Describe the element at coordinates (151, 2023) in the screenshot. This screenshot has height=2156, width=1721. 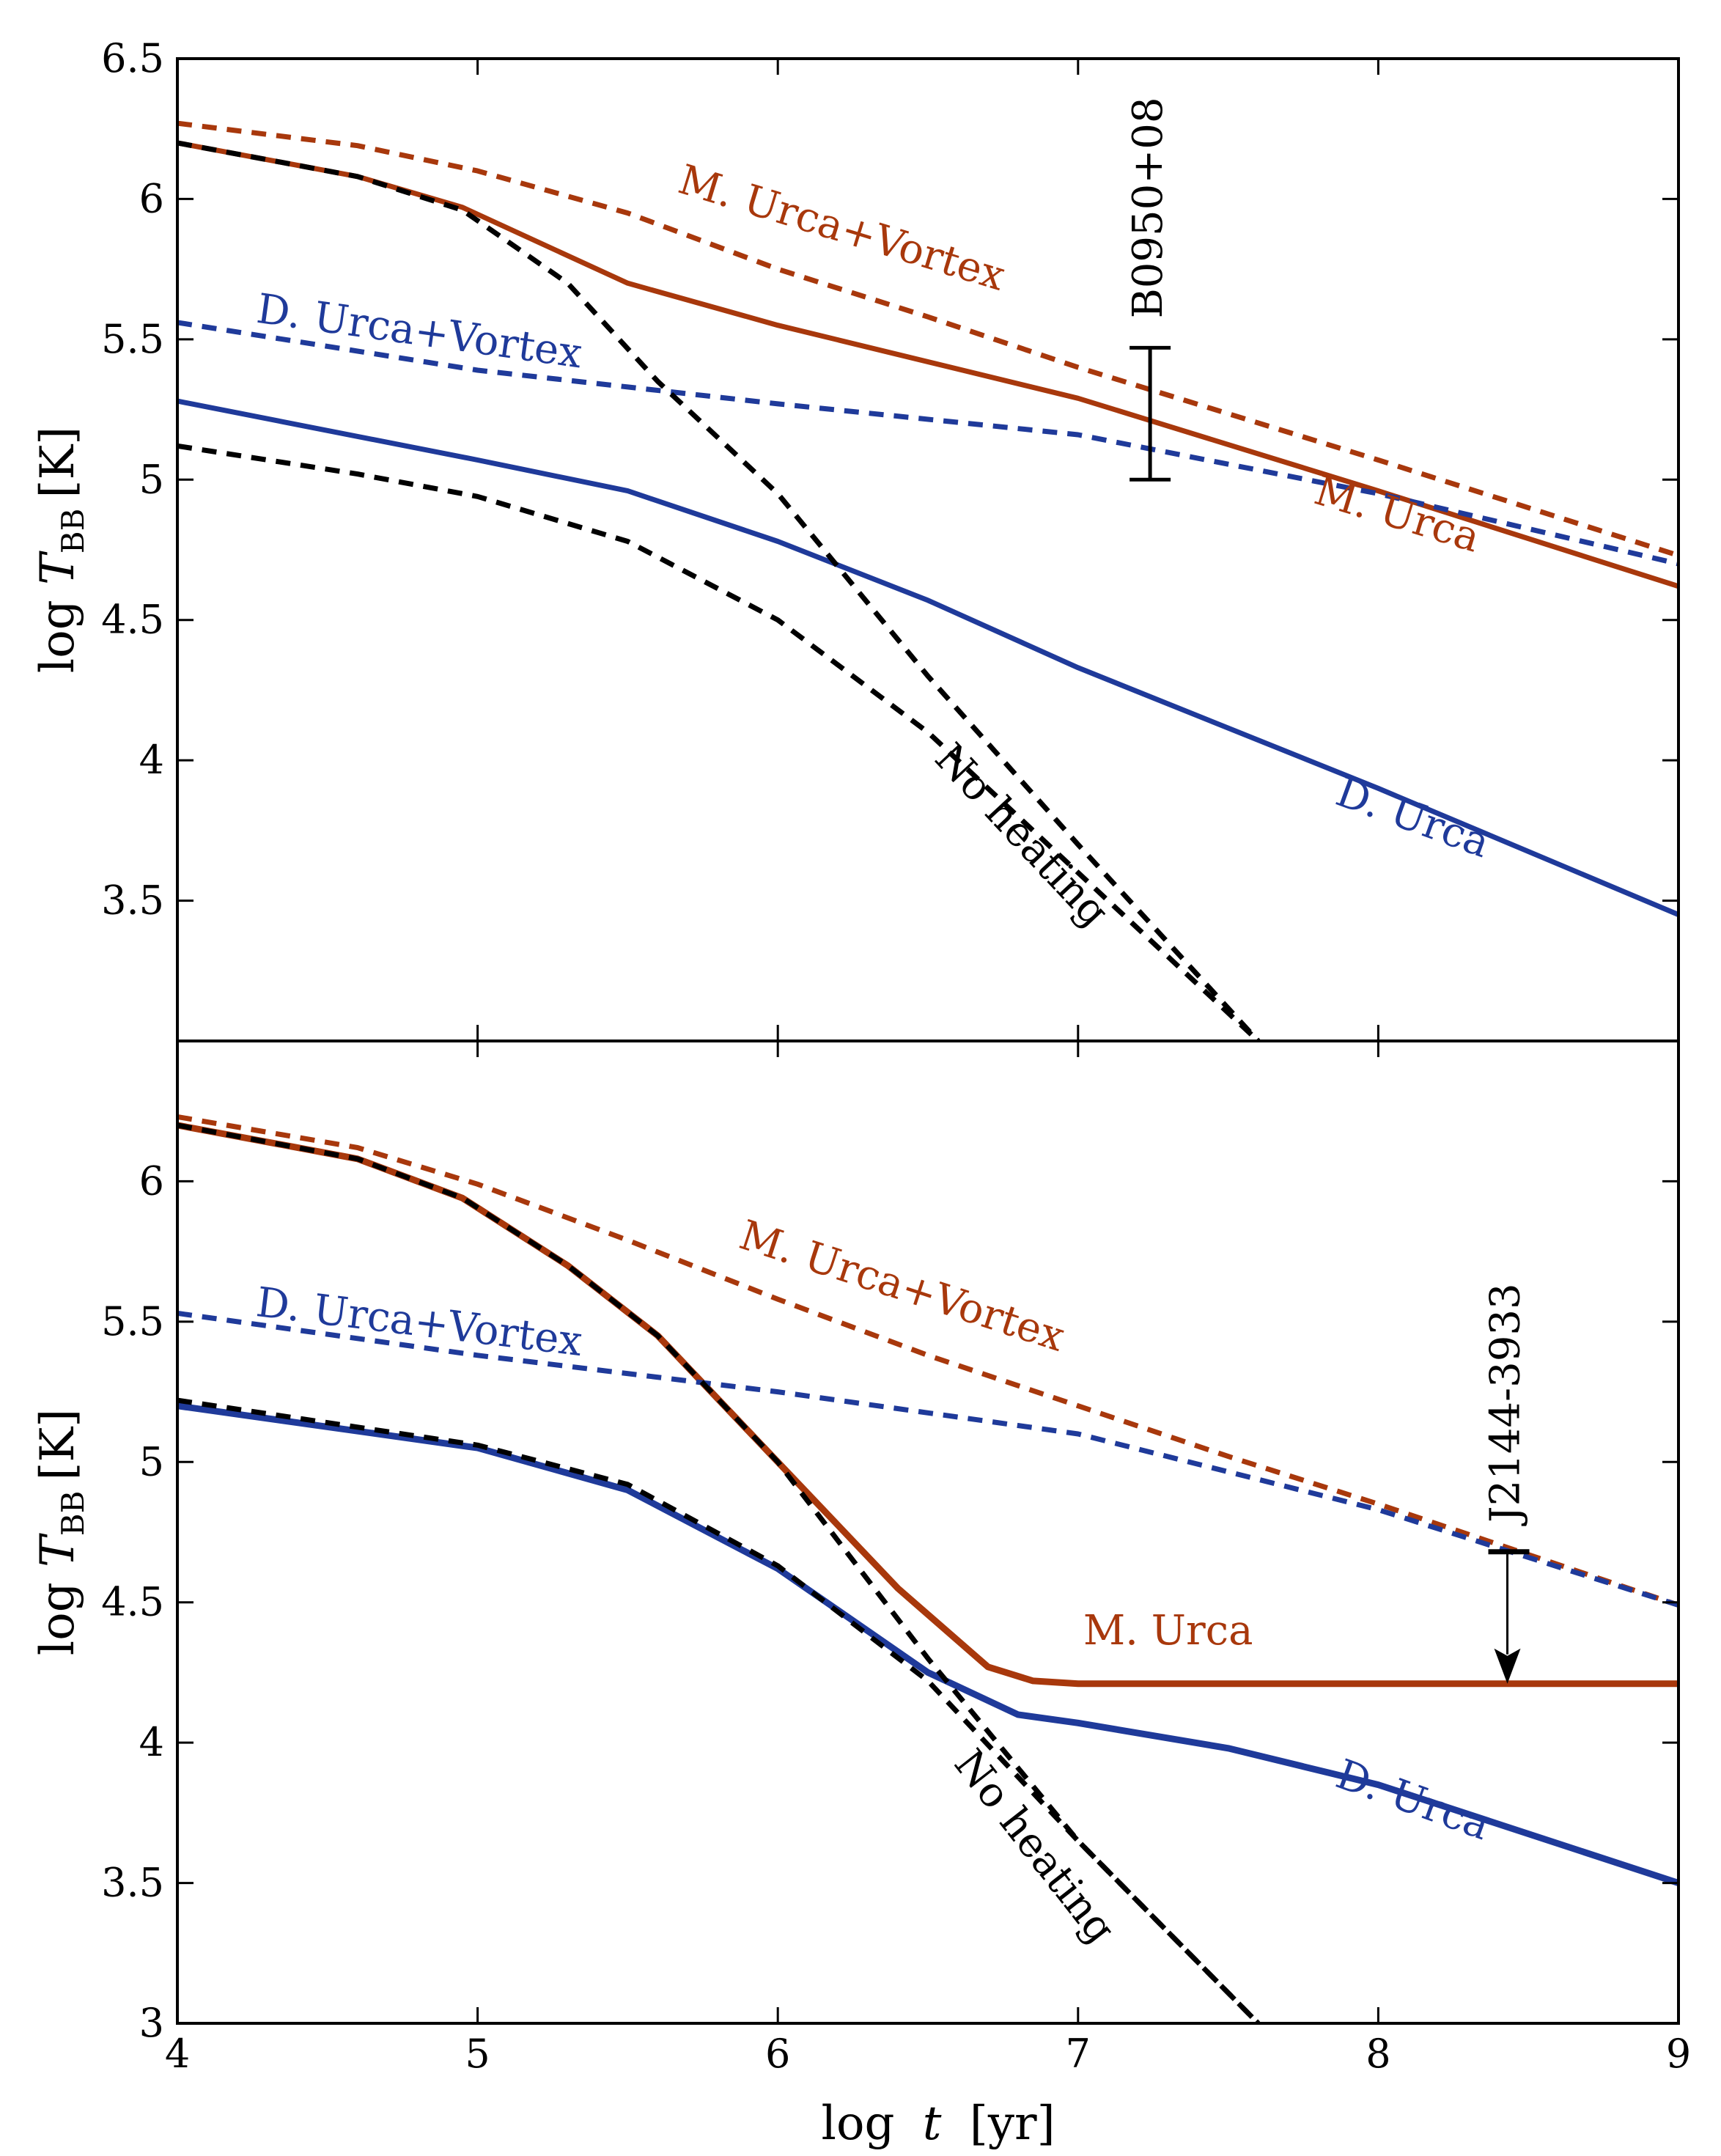
I see `y-tick-label-3: 3` at that location.